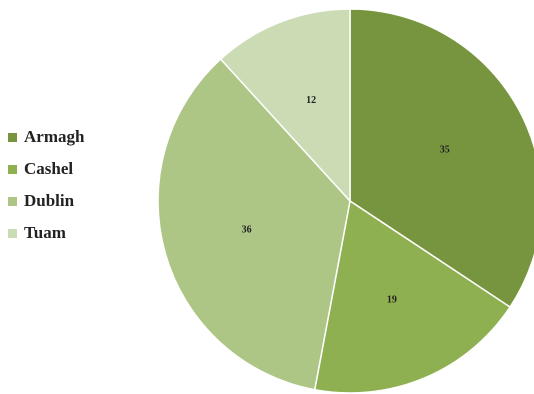 This screenshot has height=394, width=534. I want to click on legend-swatch-cashel, so click(12, 169).